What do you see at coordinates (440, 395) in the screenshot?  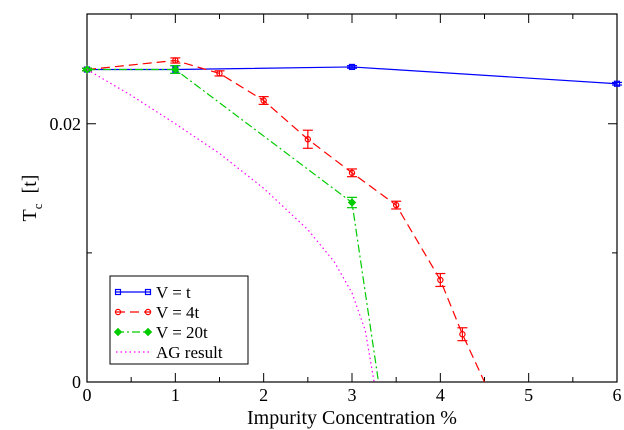 I see `x-tick-label: 4` at bounding box center [440, 395].